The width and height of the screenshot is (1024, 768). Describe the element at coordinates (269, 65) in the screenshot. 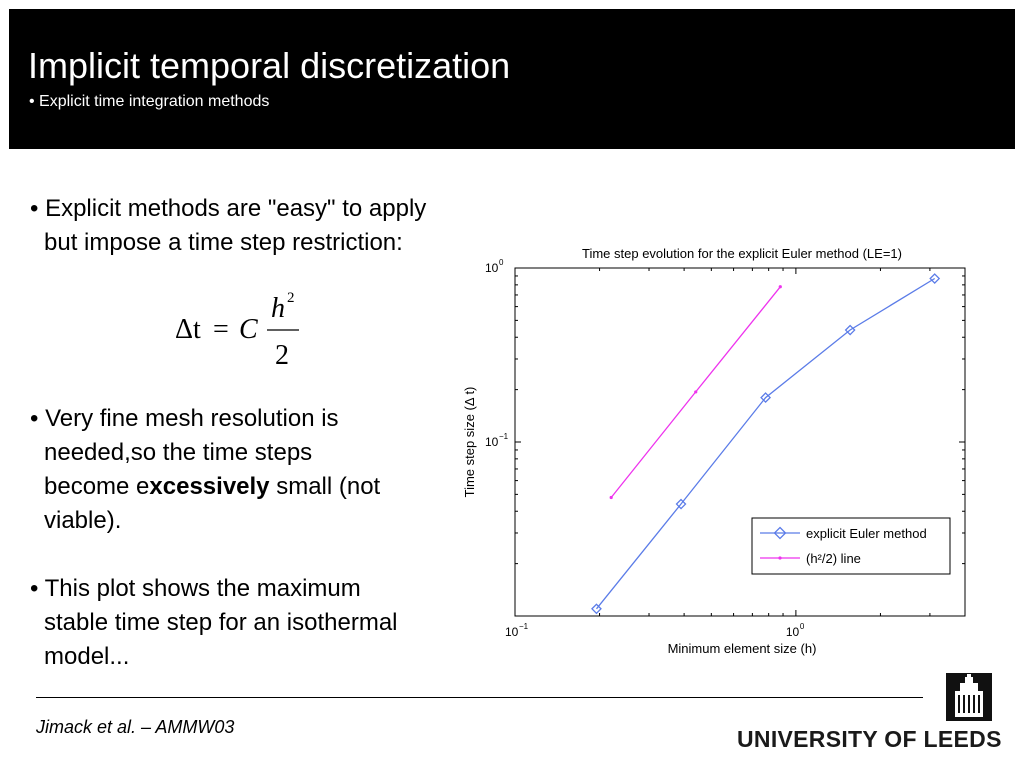

I see `slide-title: Implicit temporal discretization` at that location.